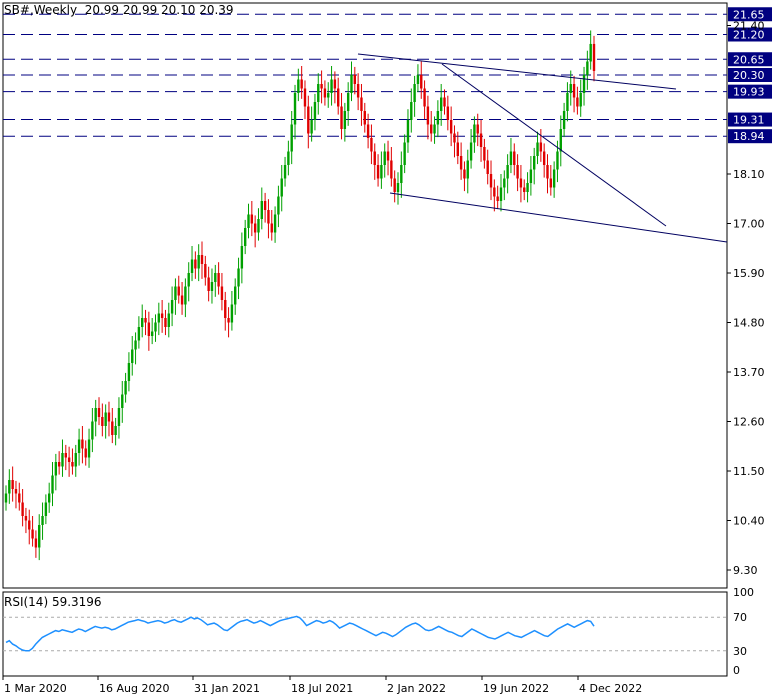 The image size is (778, 699). I want to click on y-tick-label: 10.40, so click(749, 521).